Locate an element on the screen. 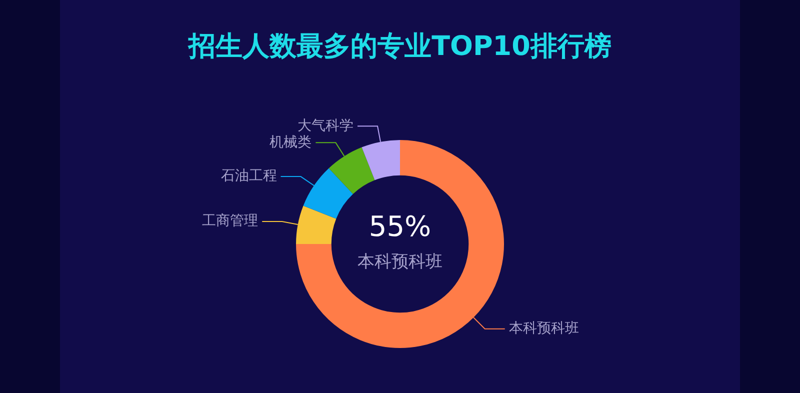  slice-label: 本科预科班 is located at coordinates (543, 328).